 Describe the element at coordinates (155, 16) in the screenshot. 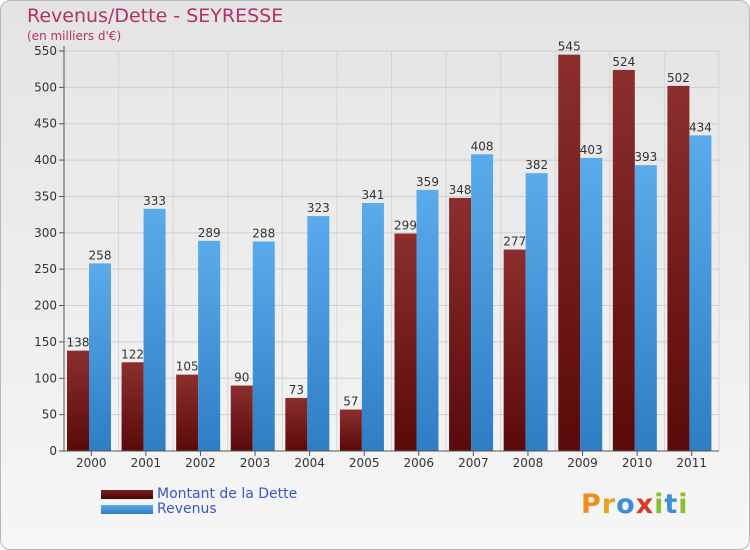

I see `chart-title: Revenus/Dette - SEYRESSE` at that location.